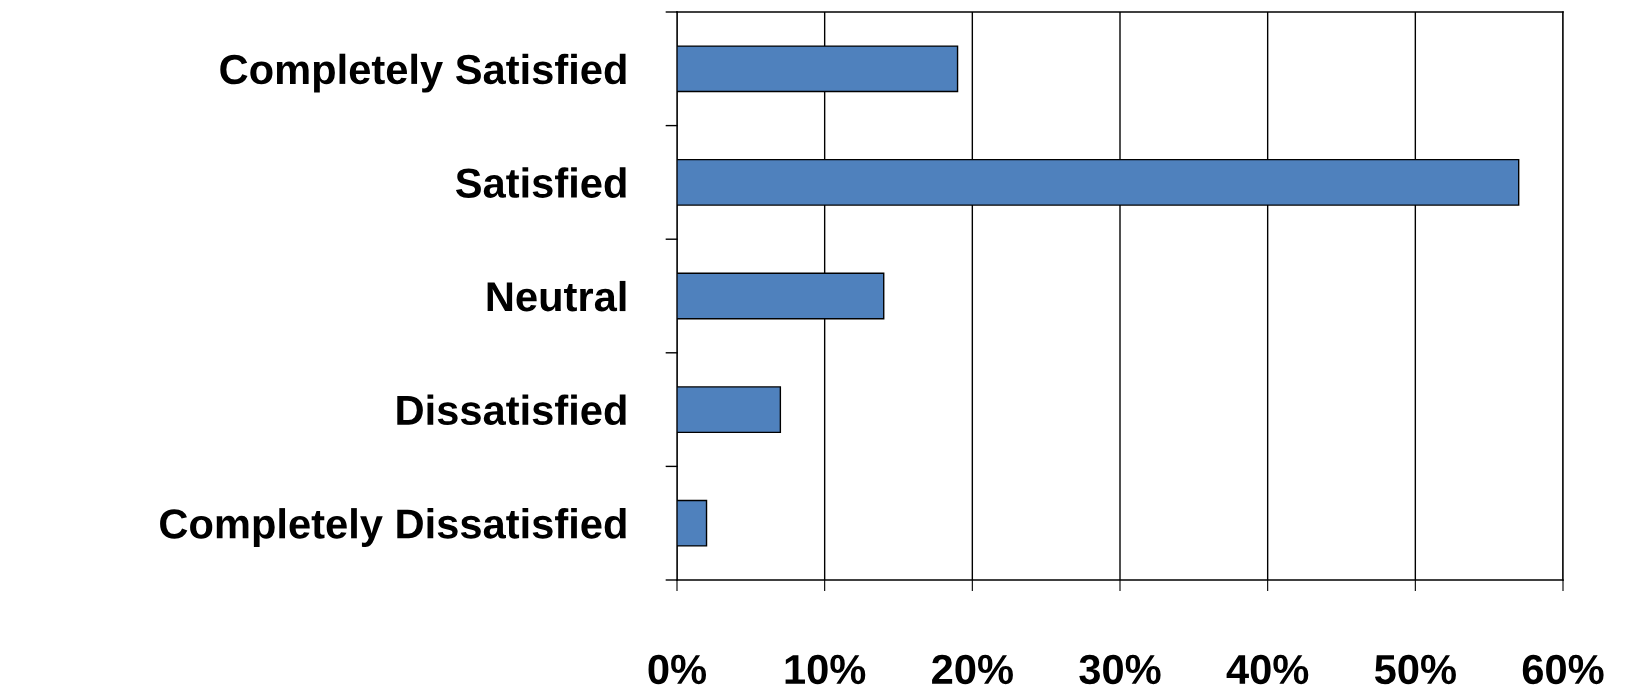 This screenshot has height=686, width=1635. I want to click on x-tick-label: 60%, so click(1563, 669).